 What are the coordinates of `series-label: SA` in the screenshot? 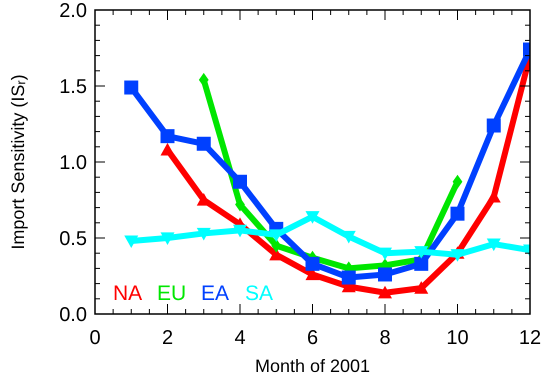 It's located at (259, 293).